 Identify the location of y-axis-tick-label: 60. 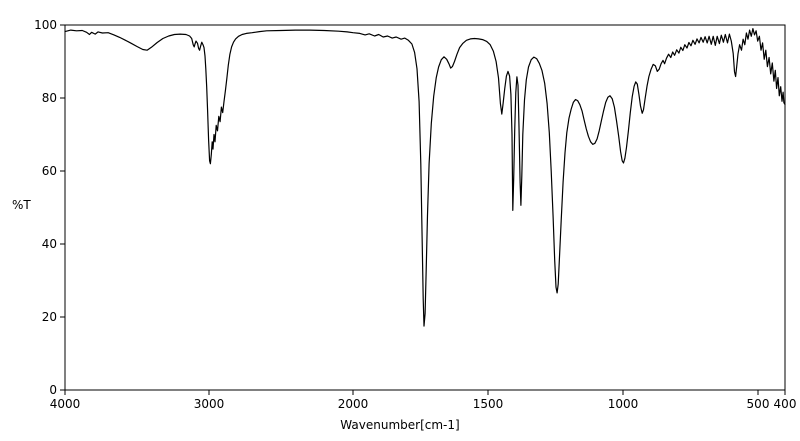
(49, 171).